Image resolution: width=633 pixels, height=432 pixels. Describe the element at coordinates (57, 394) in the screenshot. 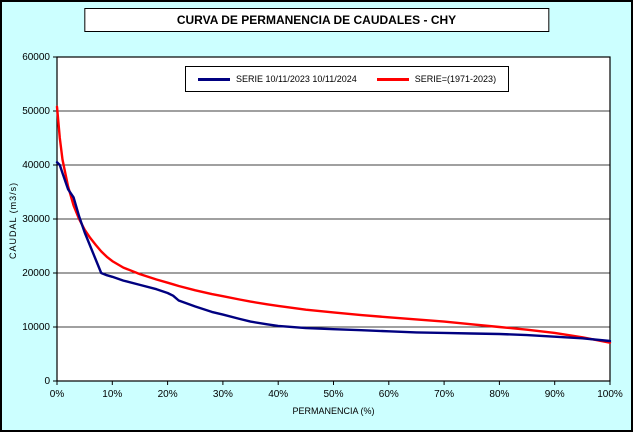

I see `x-tick-label: 0%` at that location.